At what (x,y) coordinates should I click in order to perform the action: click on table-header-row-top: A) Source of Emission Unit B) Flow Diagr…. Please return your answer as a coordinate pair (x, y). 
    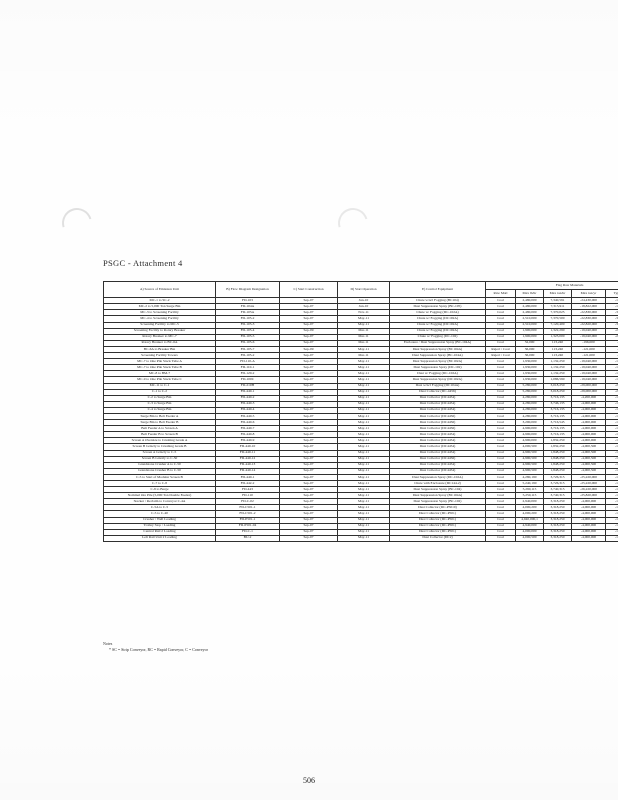
    Looking at the image, I should click on (360, 289).